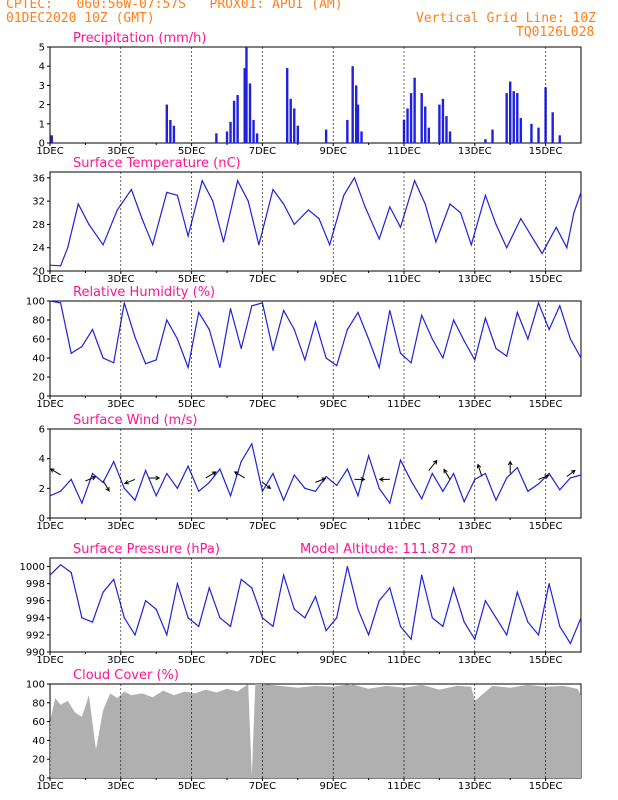 This screenshot has width=618, height=800. I want to click on y-tick-label: 1000, so click(32, 567).